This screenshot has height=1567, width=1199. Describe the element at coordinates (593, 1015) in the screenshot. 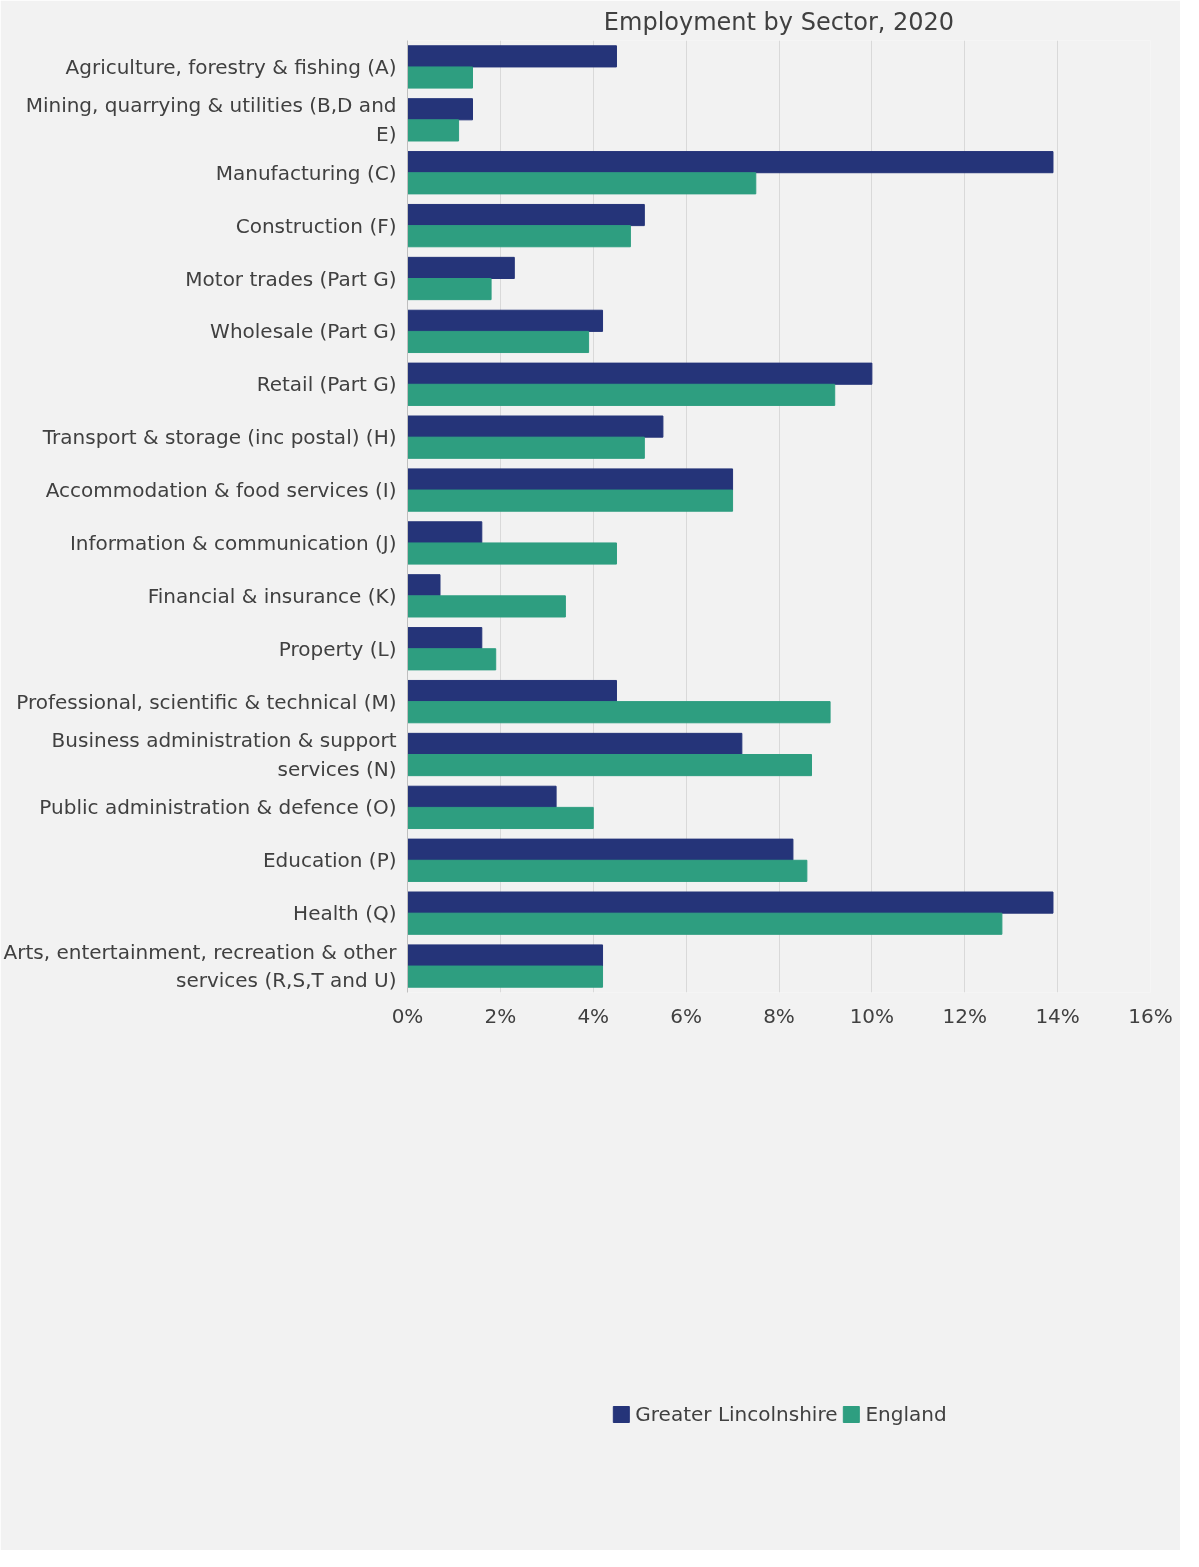

I see `x-tick-label: 4%` at that location.